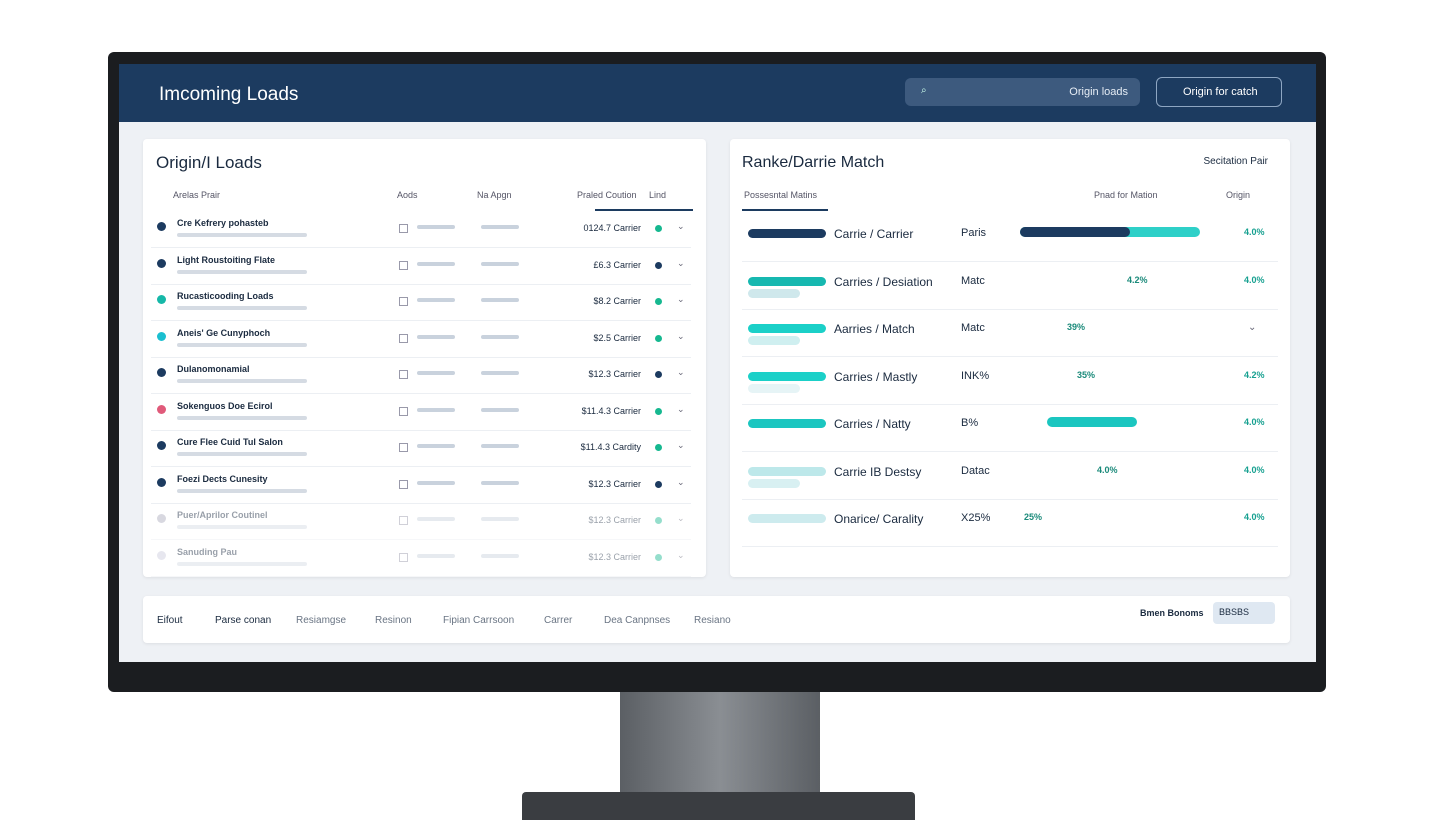 Image resolution: width=1440 pixels, height=820 pixels. What do you see at coordinates (1235, 161) in the screenshot?
I see `pair-dropdown: Secitation Pair` at bounding box center [1235, 161].